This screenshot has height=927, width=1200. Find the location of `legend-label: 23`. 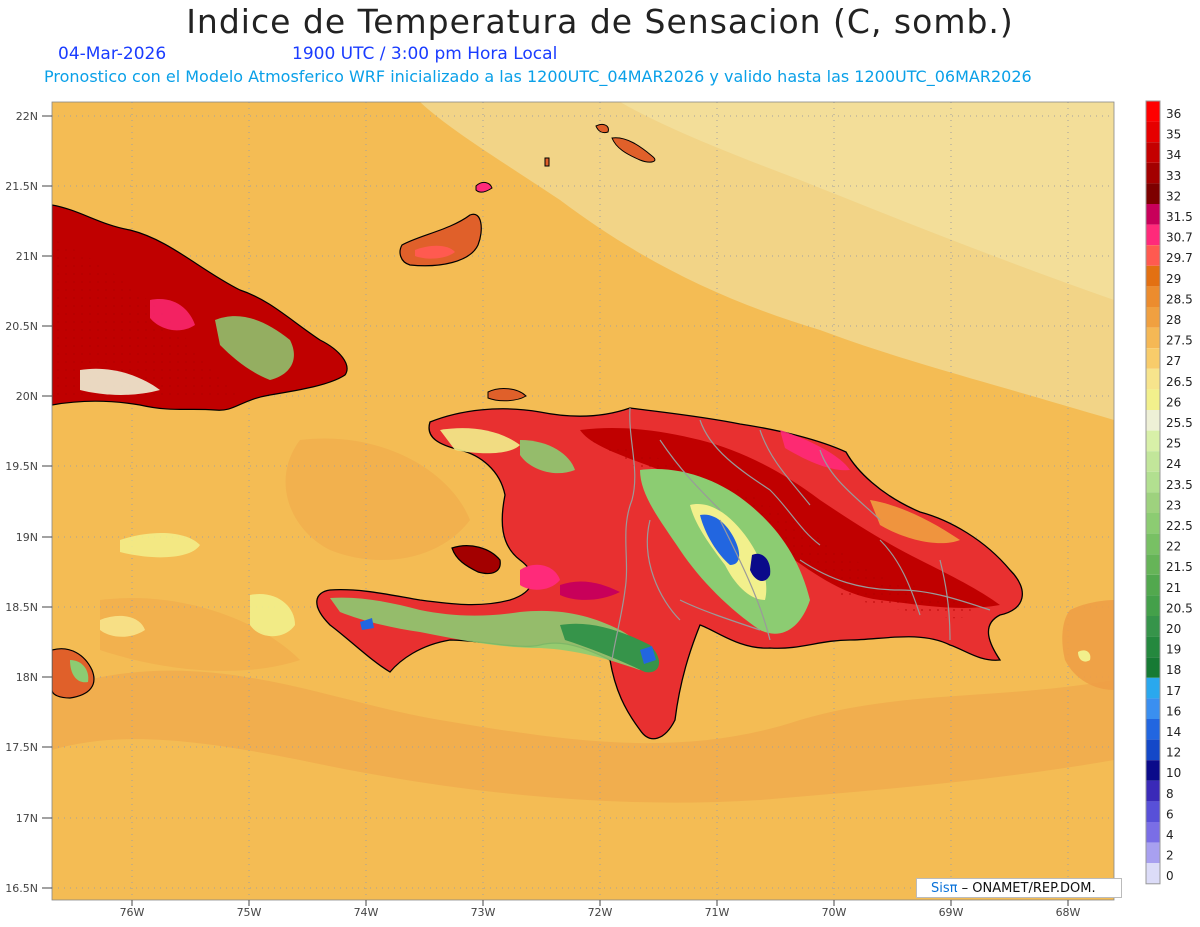

legend-label: 23 is located at coordinates (1173, 505).